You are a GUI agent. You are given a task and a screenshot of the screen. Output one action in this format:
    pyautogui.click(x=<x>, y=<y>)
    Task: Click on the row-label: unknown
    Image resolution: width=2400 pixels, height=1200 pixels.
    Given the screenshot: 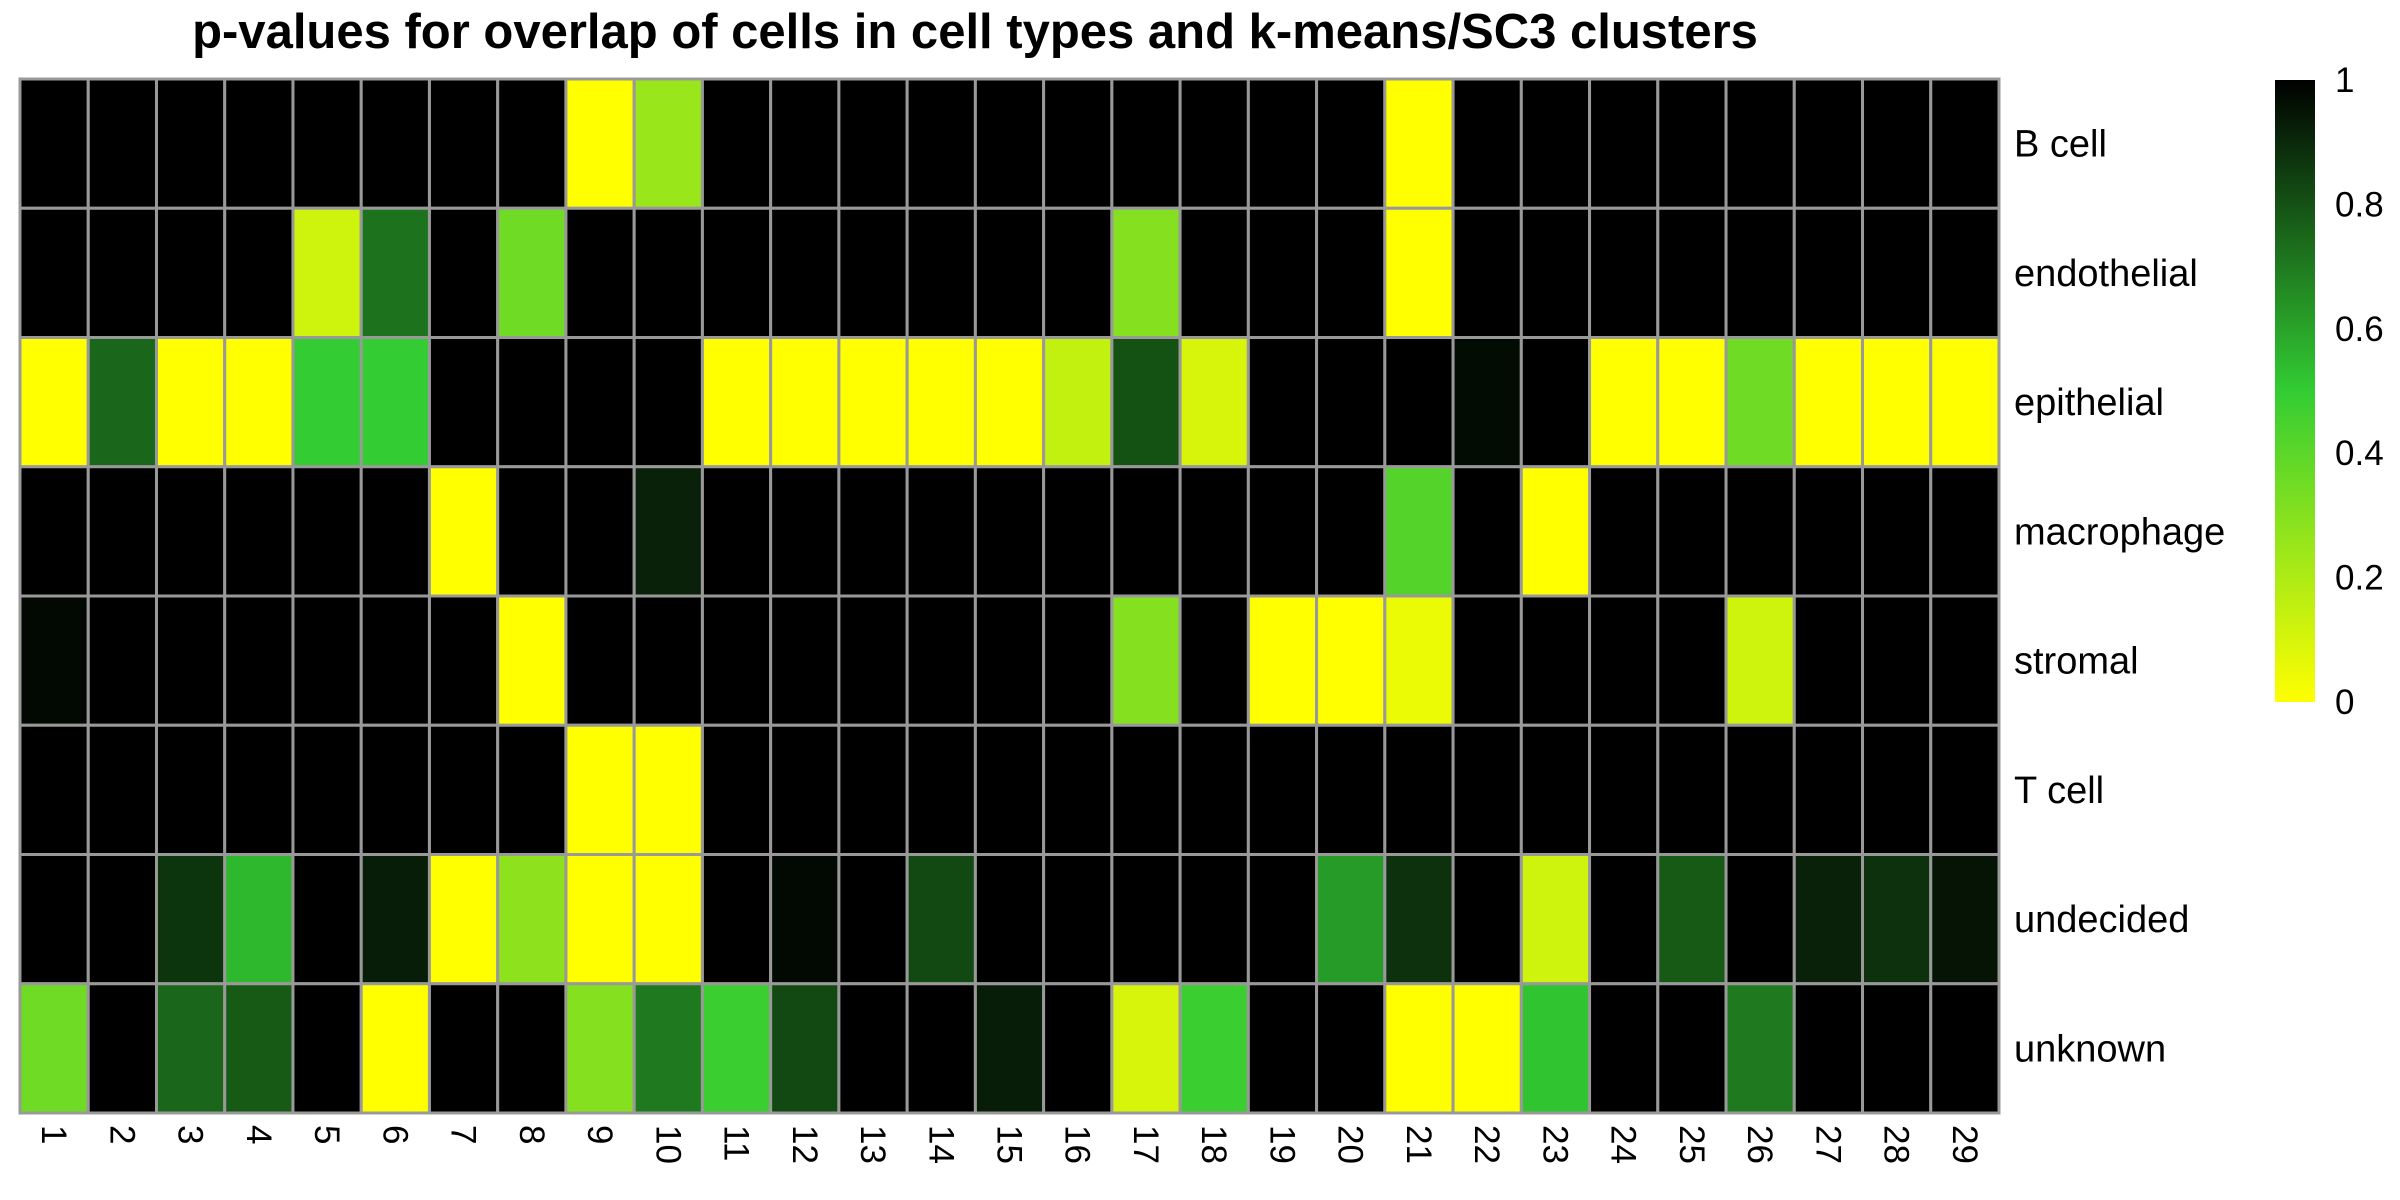 What is the action you would take?
    pyautogui.click(x=2090, y=1049)
    